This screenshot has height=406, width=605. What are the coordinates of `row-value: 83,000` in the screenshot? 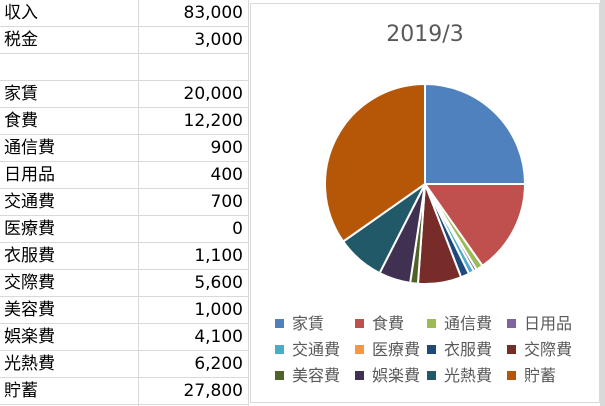 It's located at (213, 13).